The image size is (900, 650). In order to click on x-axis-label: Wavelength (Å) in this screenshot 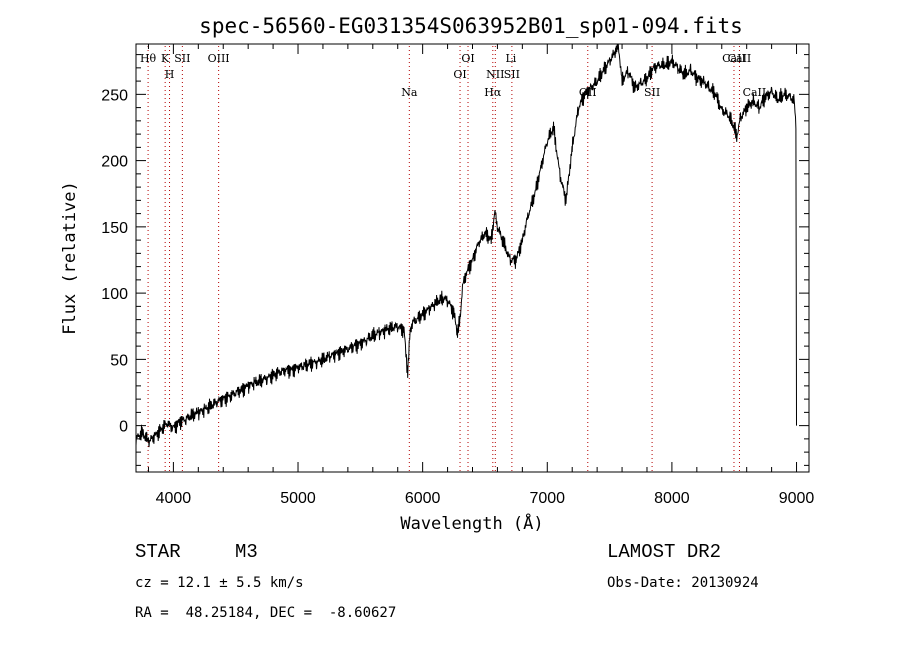, I will do `click(471, 523)`.